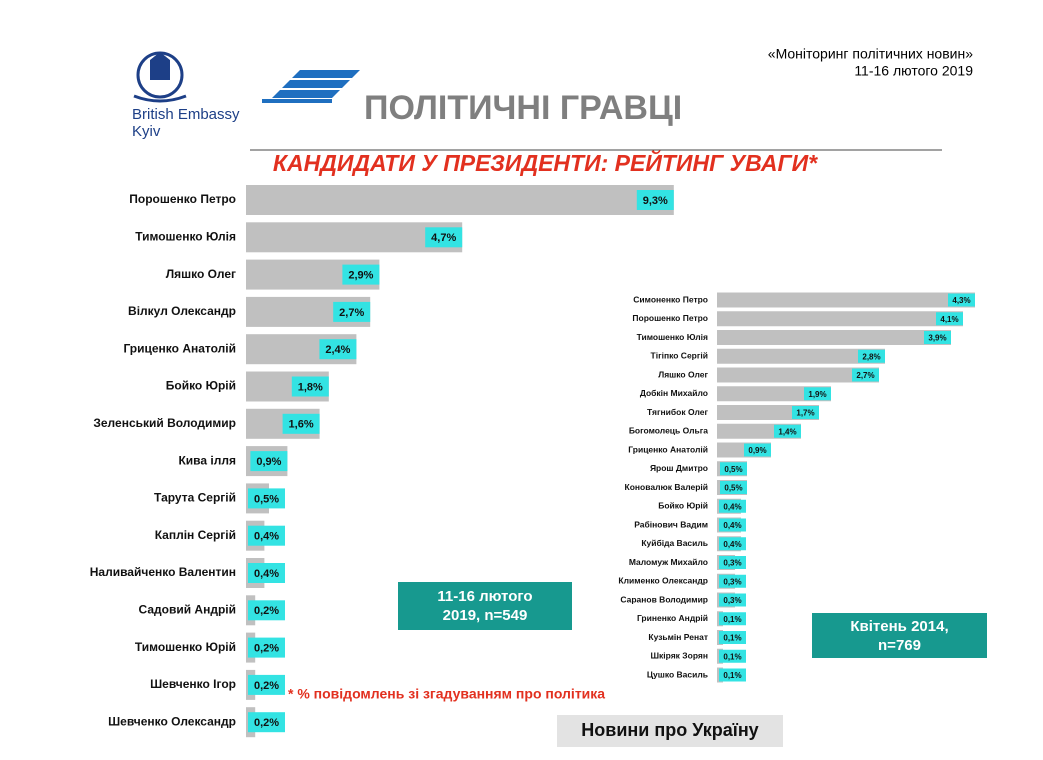 This screenshot has height=760, width=1043. What do you see at coordinates (671, 524) in the screenshot?
I see `category-label: Рабінович Вадим` at bounding box center [671, 524].